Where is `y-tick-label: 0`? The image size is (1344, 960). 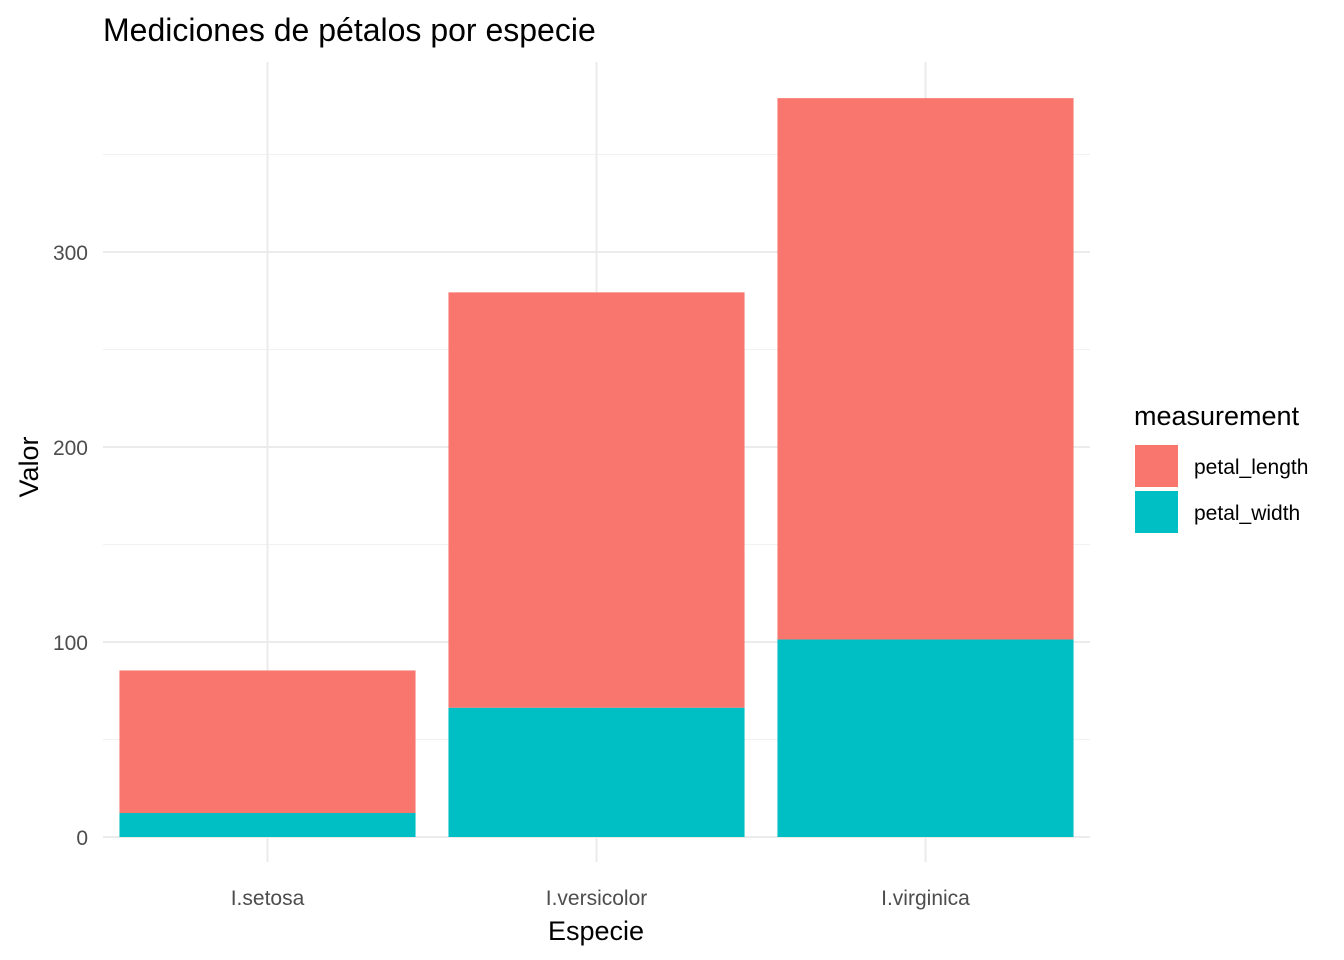 y-tick-label: 0 is located at coordinates (82, 838).